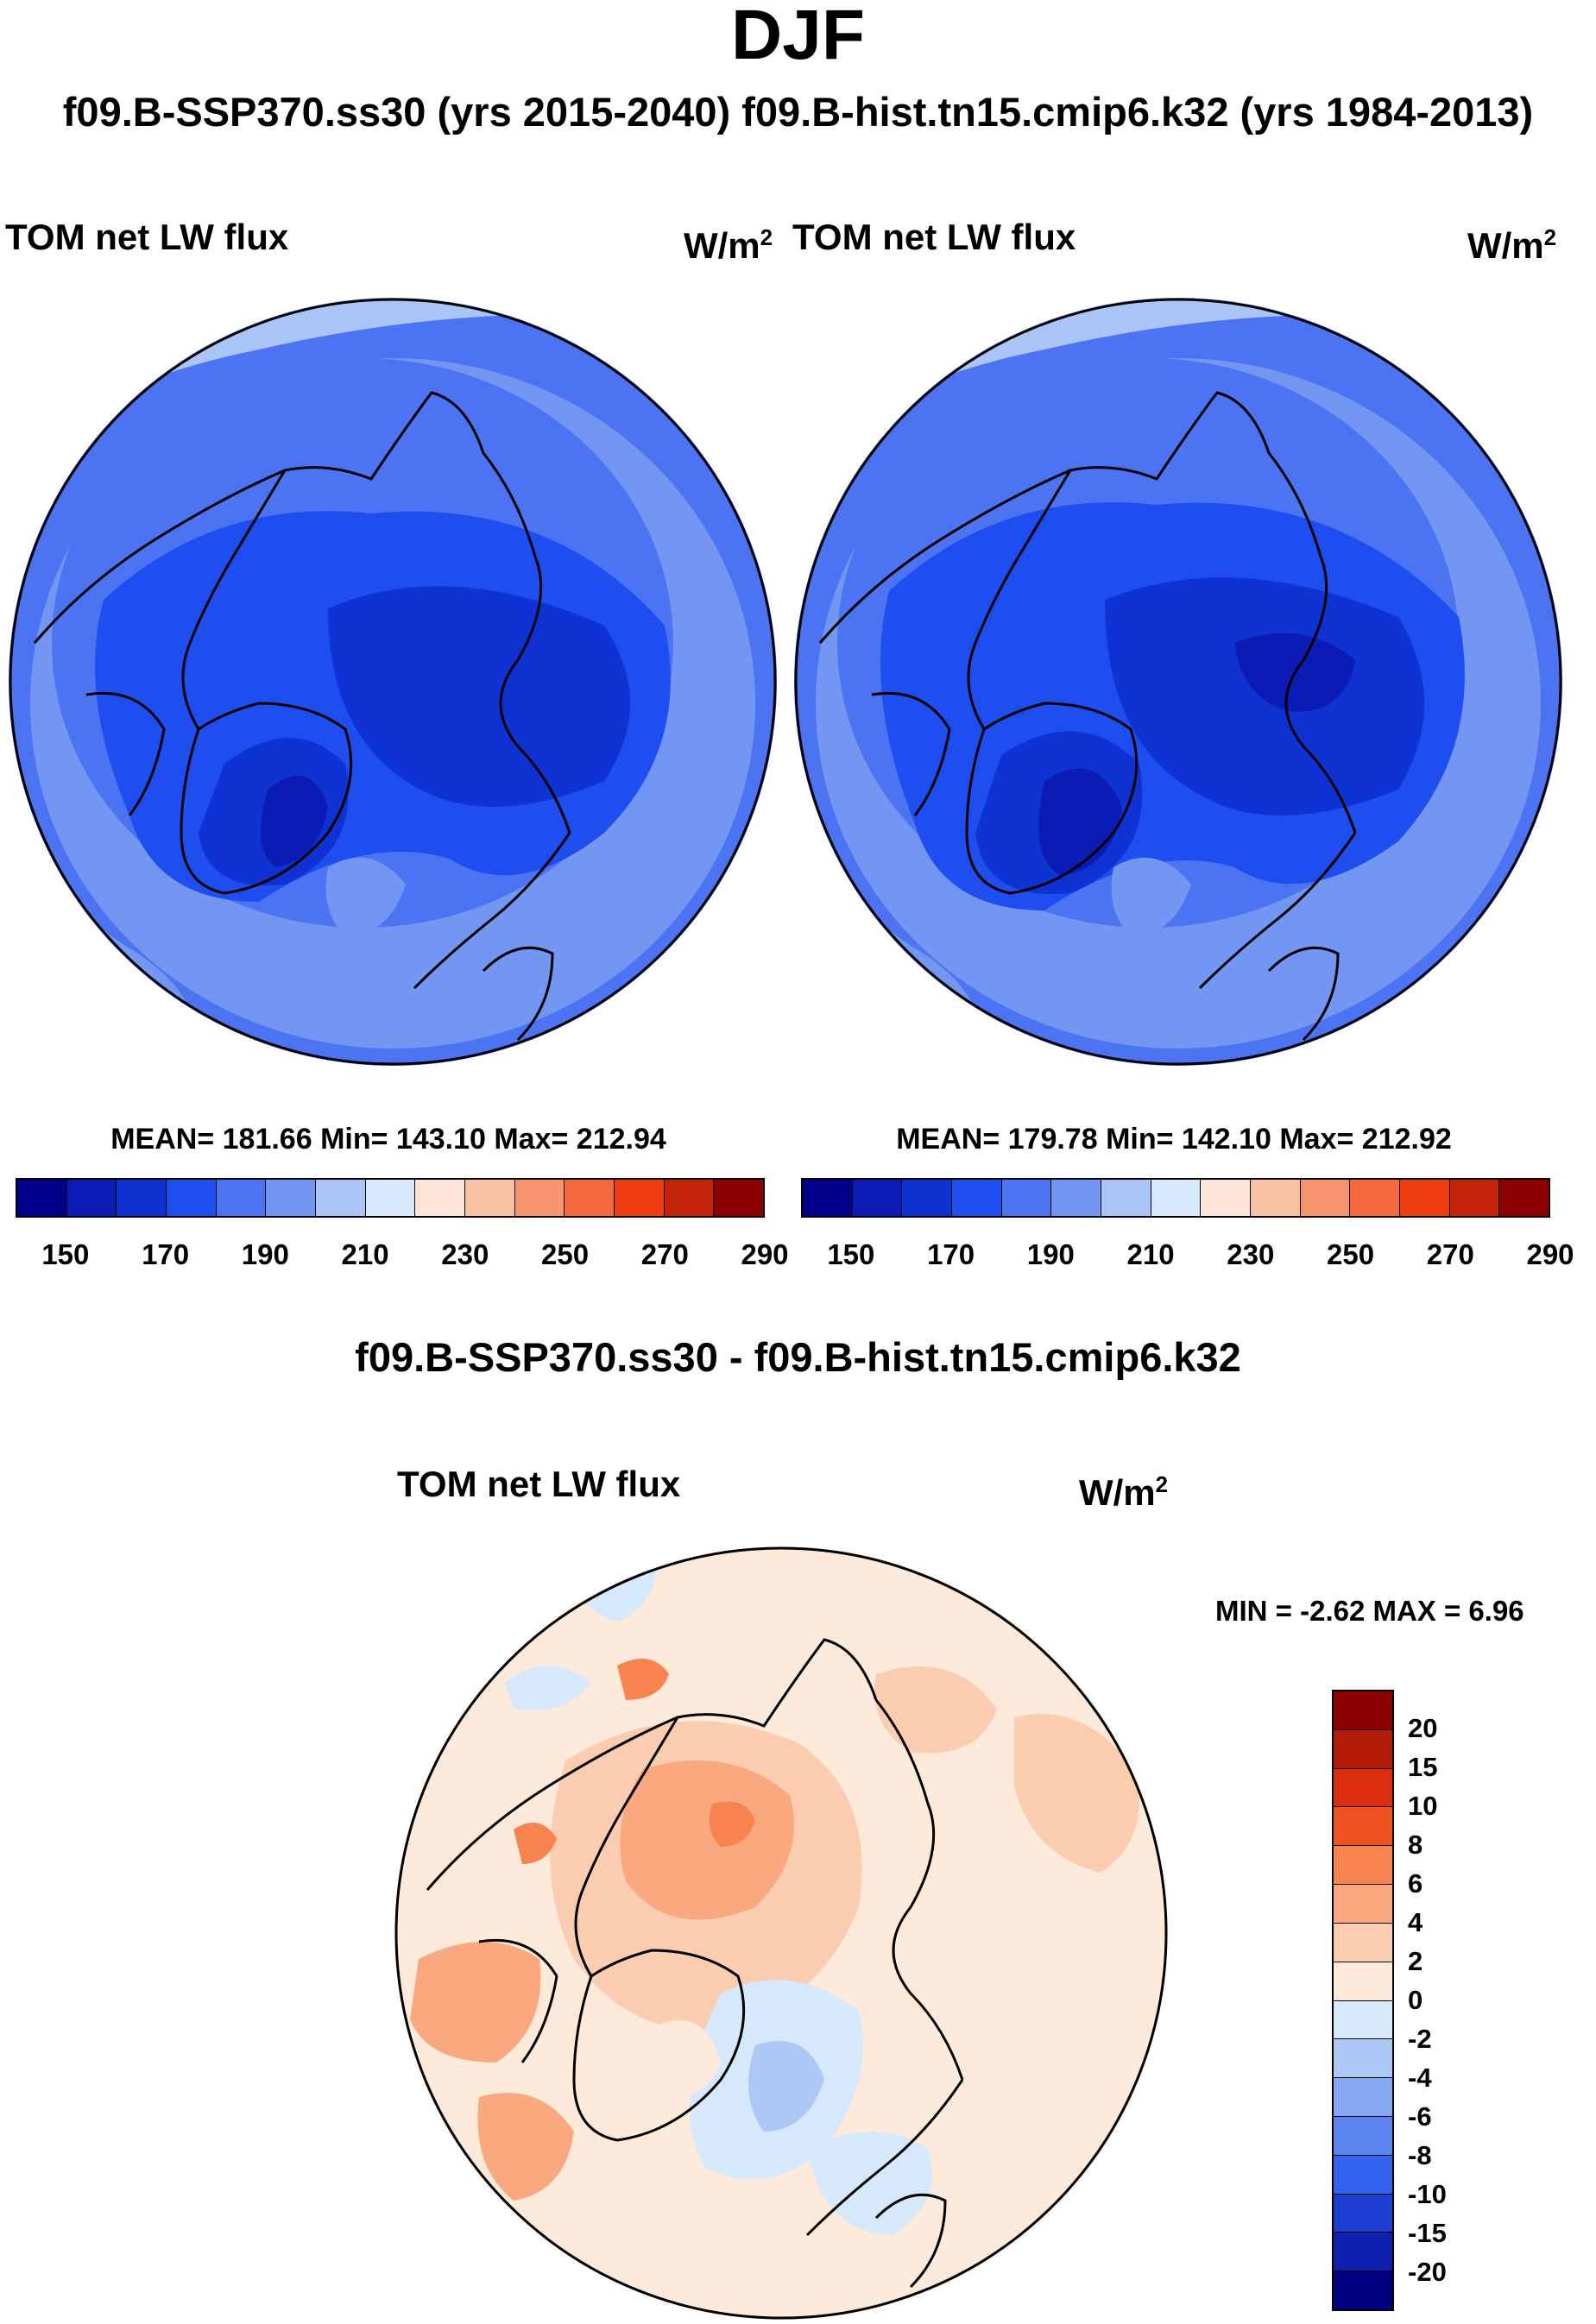  I want to click on difference-colorbar, so click(1363, 2000).